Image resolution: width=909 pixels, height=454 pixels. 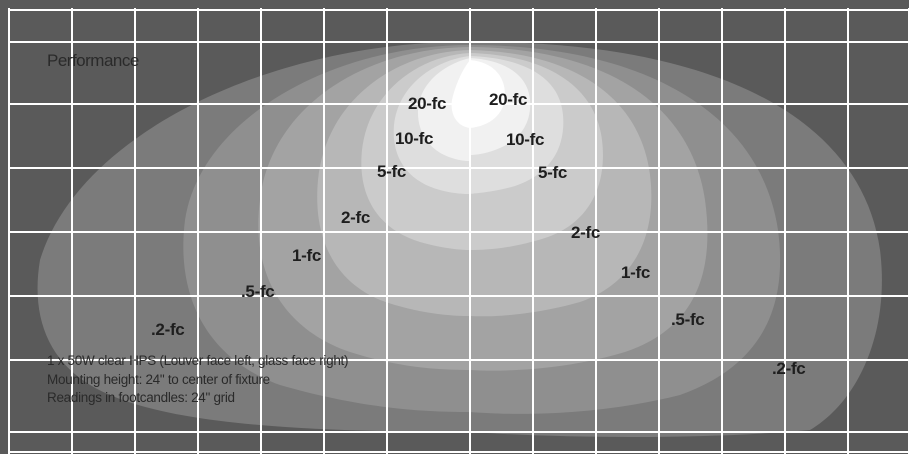 What do you see at coordinates (586, 232) in the screenshot?
I see `label-right-2fc: 2-fc` at bounding box center [586, 232].